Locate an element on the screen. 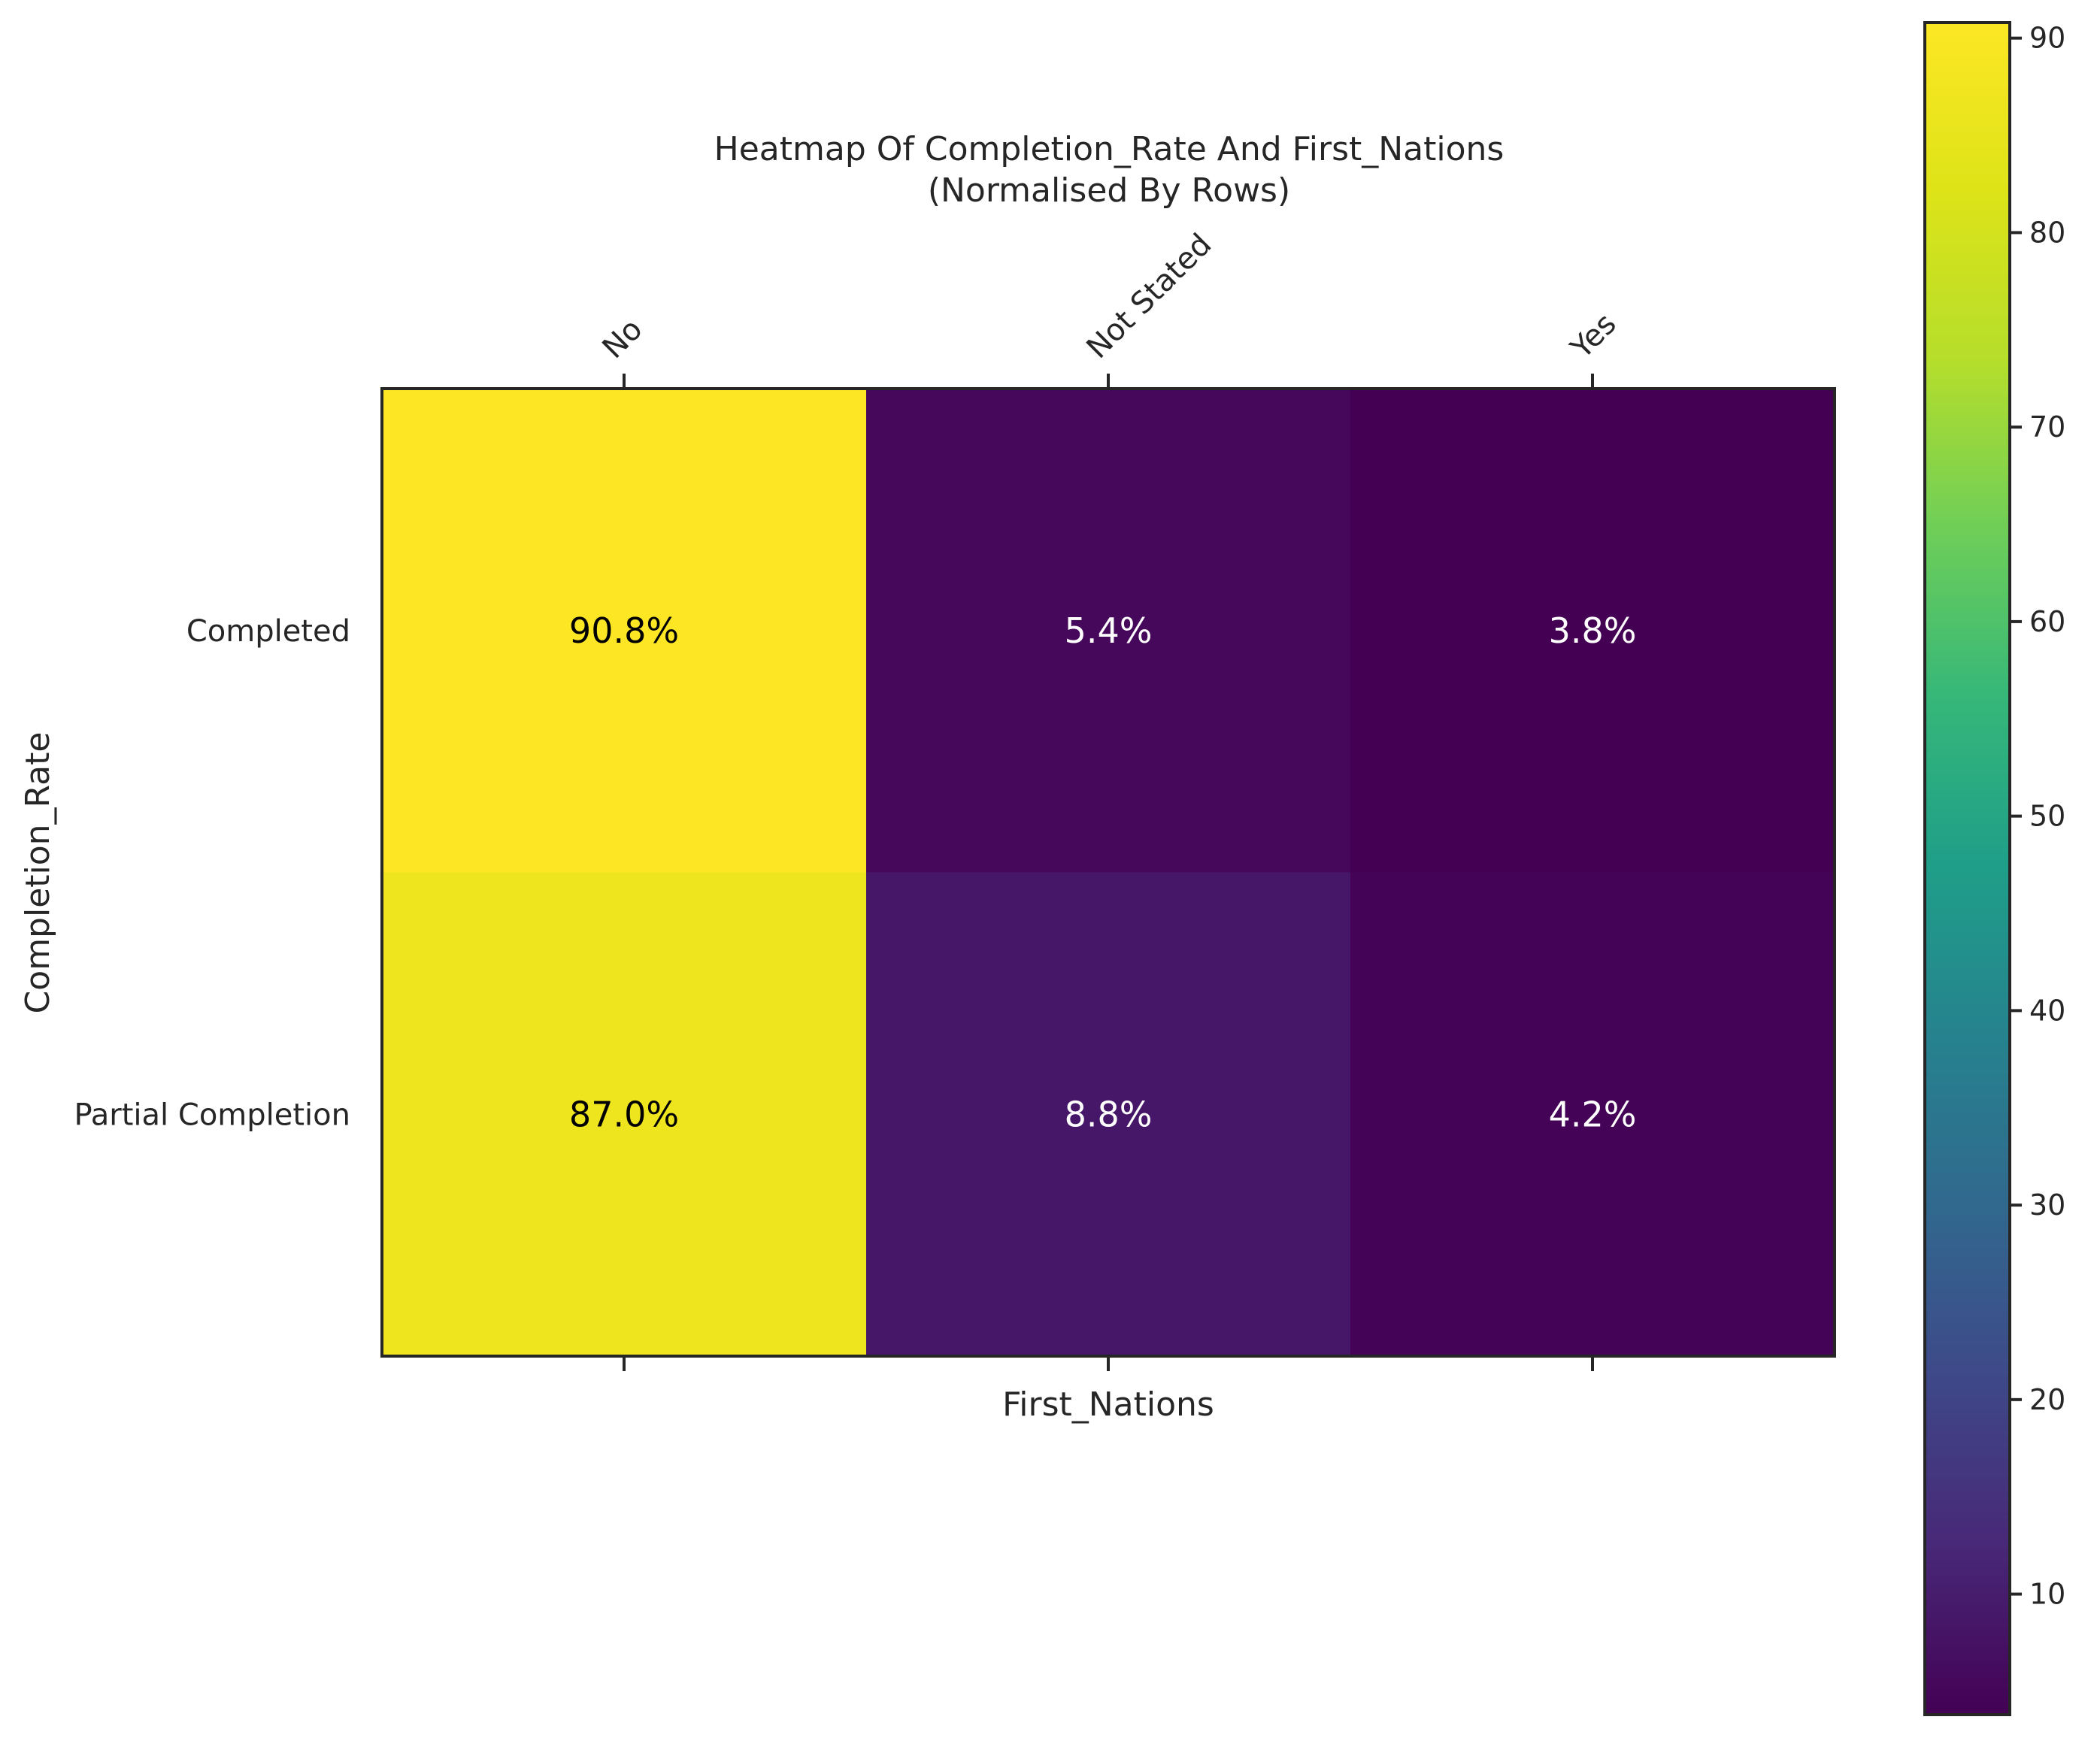 This screenshot has height=1744, width=2100. colorbar-tick-label: 90 is located at coordinates (2047, 38).